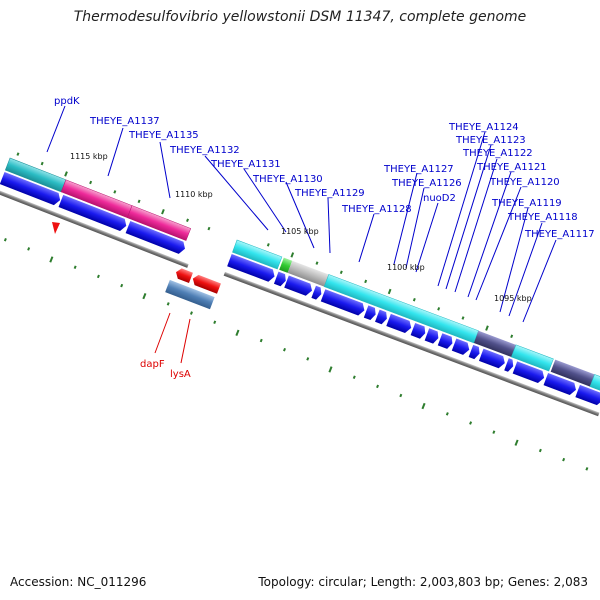 Image resolution: width=600 pixels, height=600 pixels. I want to click on track-segment-left, so click(105, 210).